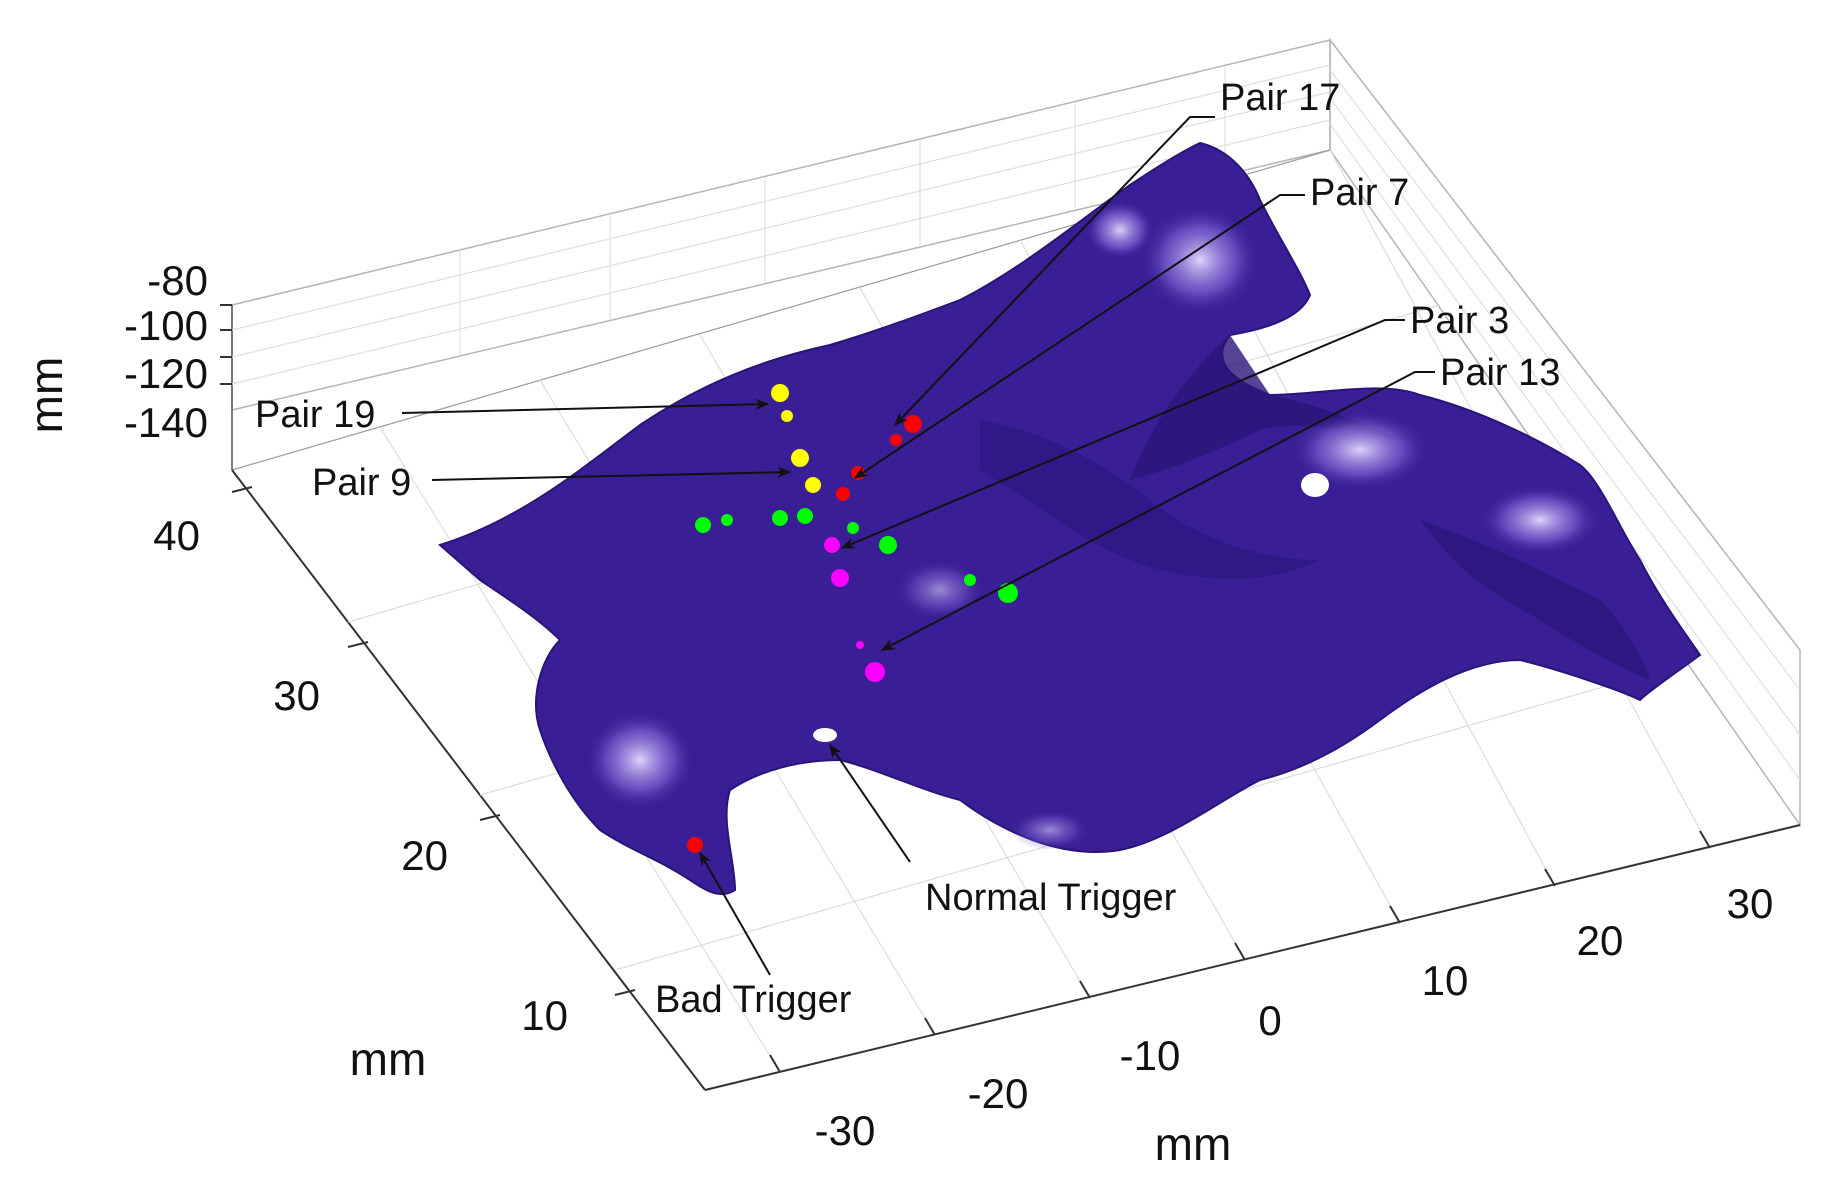 This screenshot has width=1827, height=1195. What do you see at coordinates (1280, 98) in the screenshot?
I see `label-pair17: Pair 17` at bounding box center [1280, 98].